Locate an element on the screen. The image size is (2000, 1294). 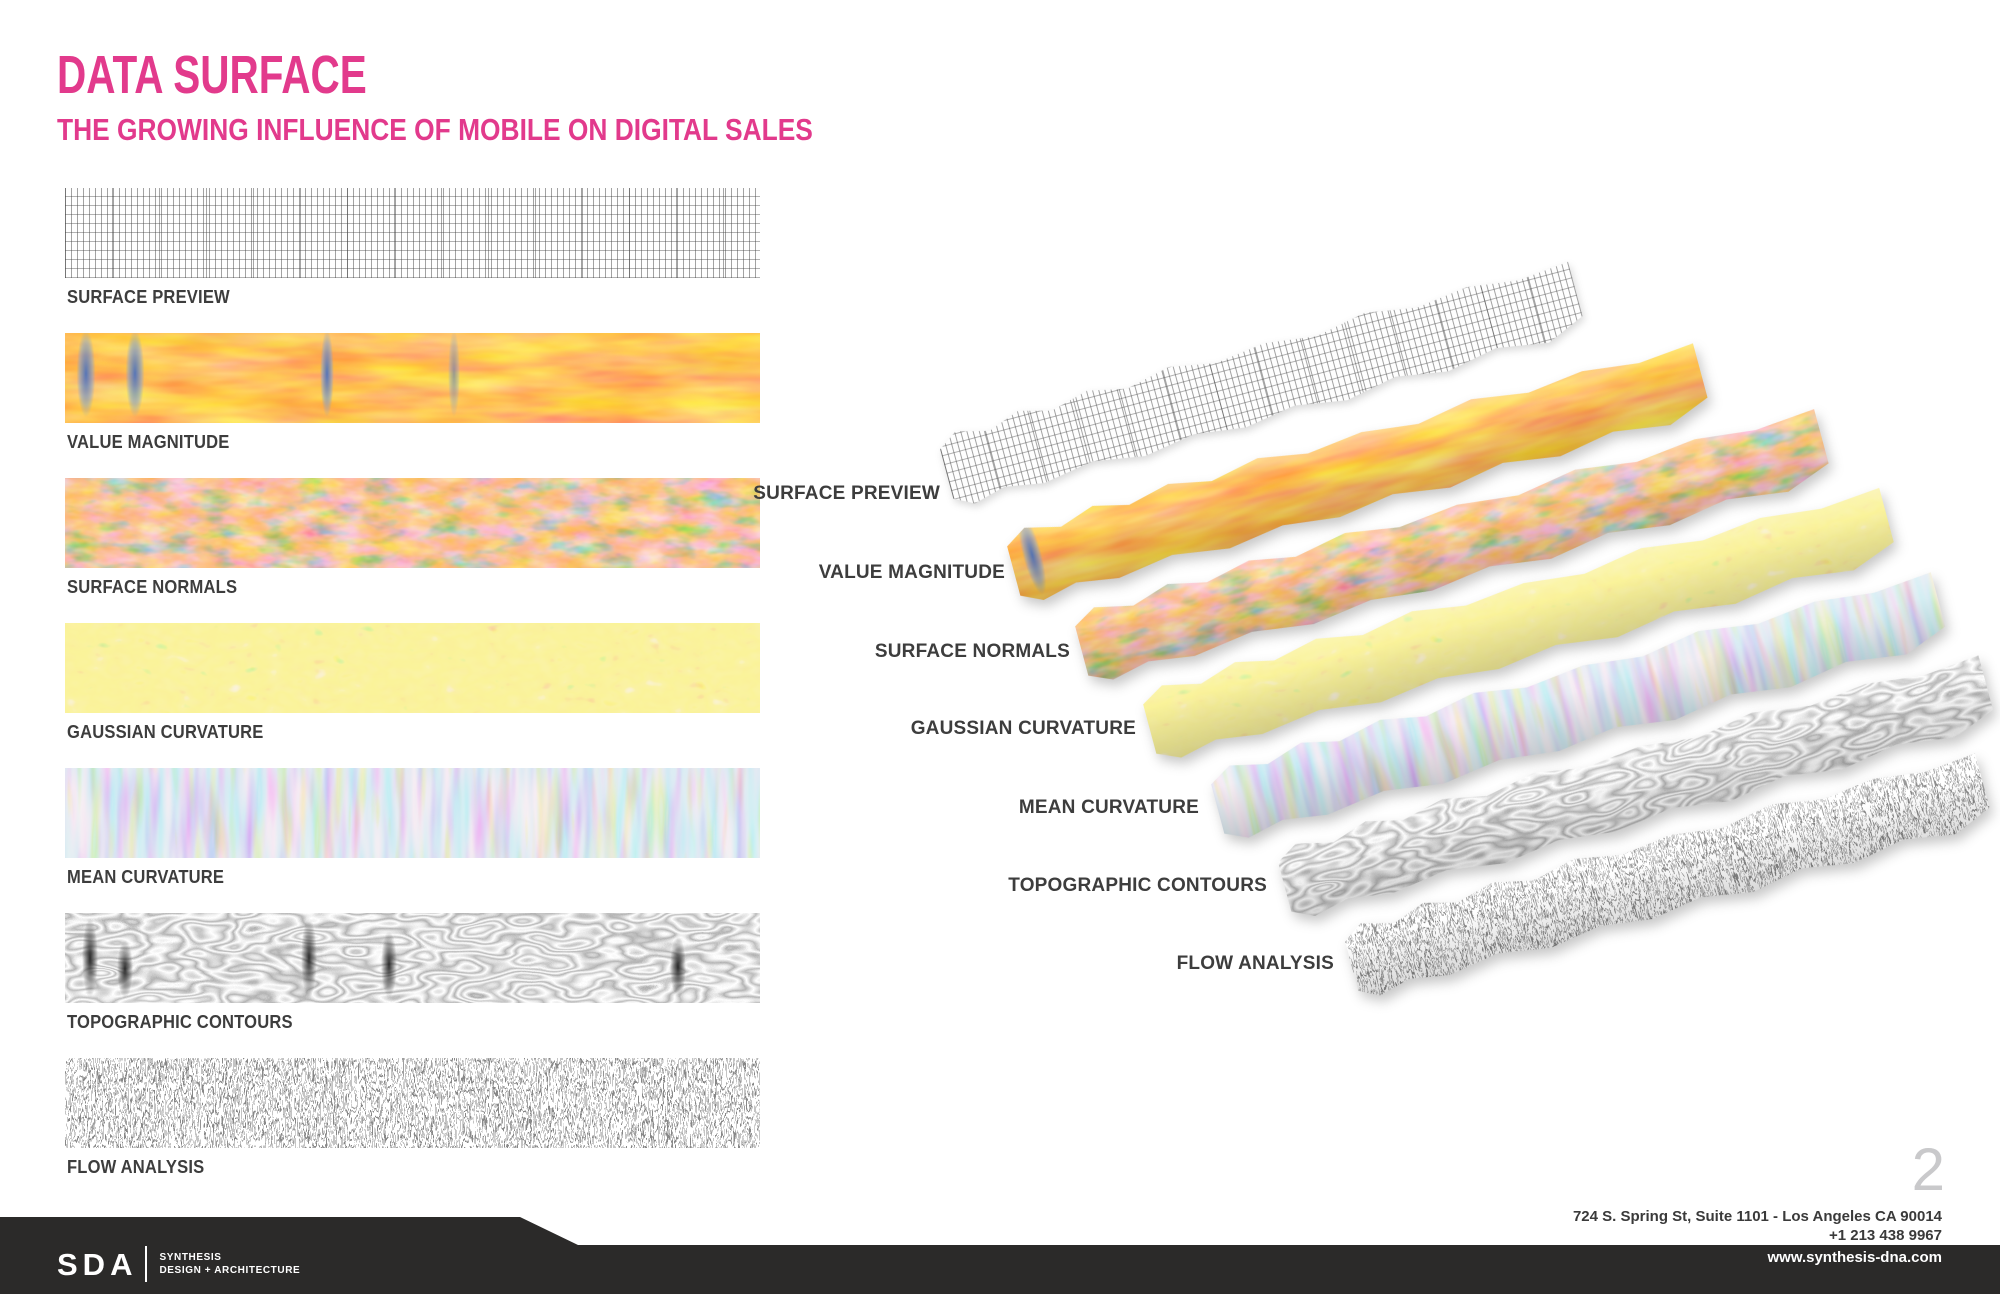
surface-preview-label: SURFACE PREVIEW is located at coordinates (148, 297).